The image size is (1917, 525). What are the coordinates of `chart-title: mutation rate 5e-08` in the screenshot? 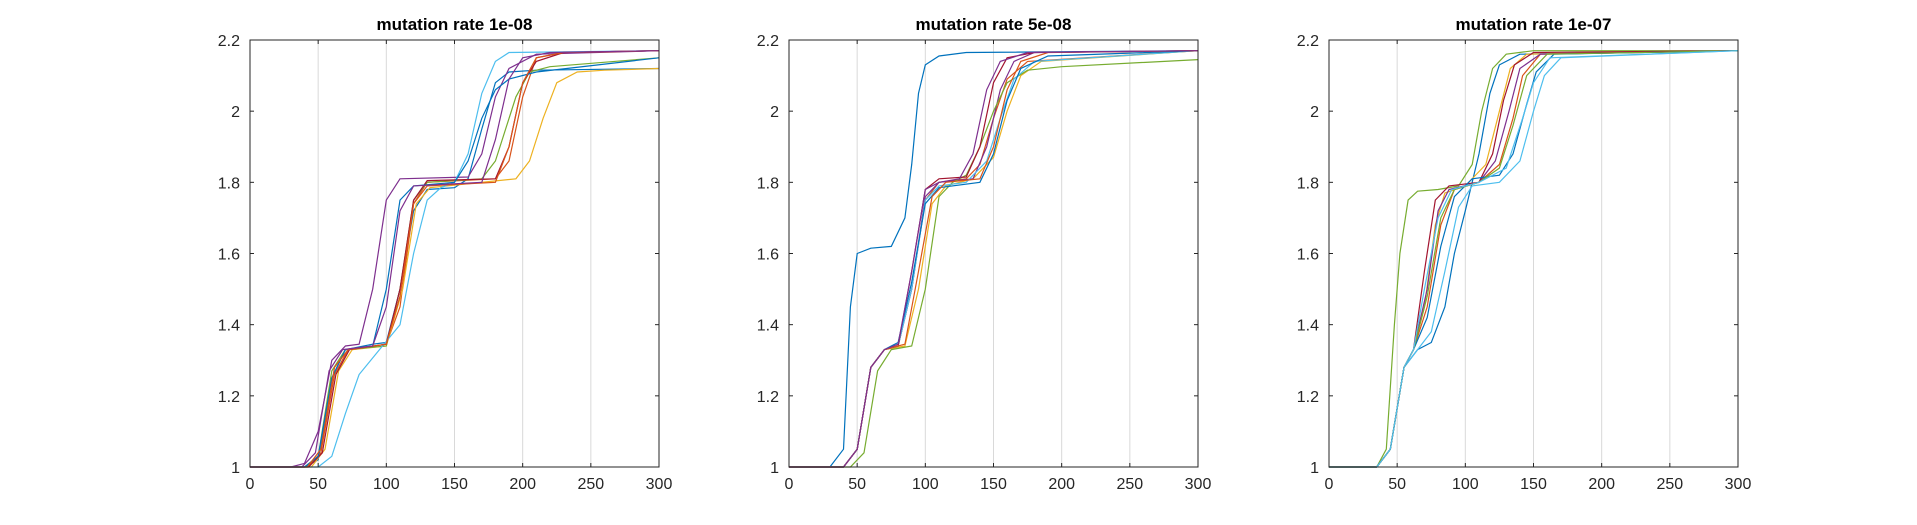 It's located at (994, 24).